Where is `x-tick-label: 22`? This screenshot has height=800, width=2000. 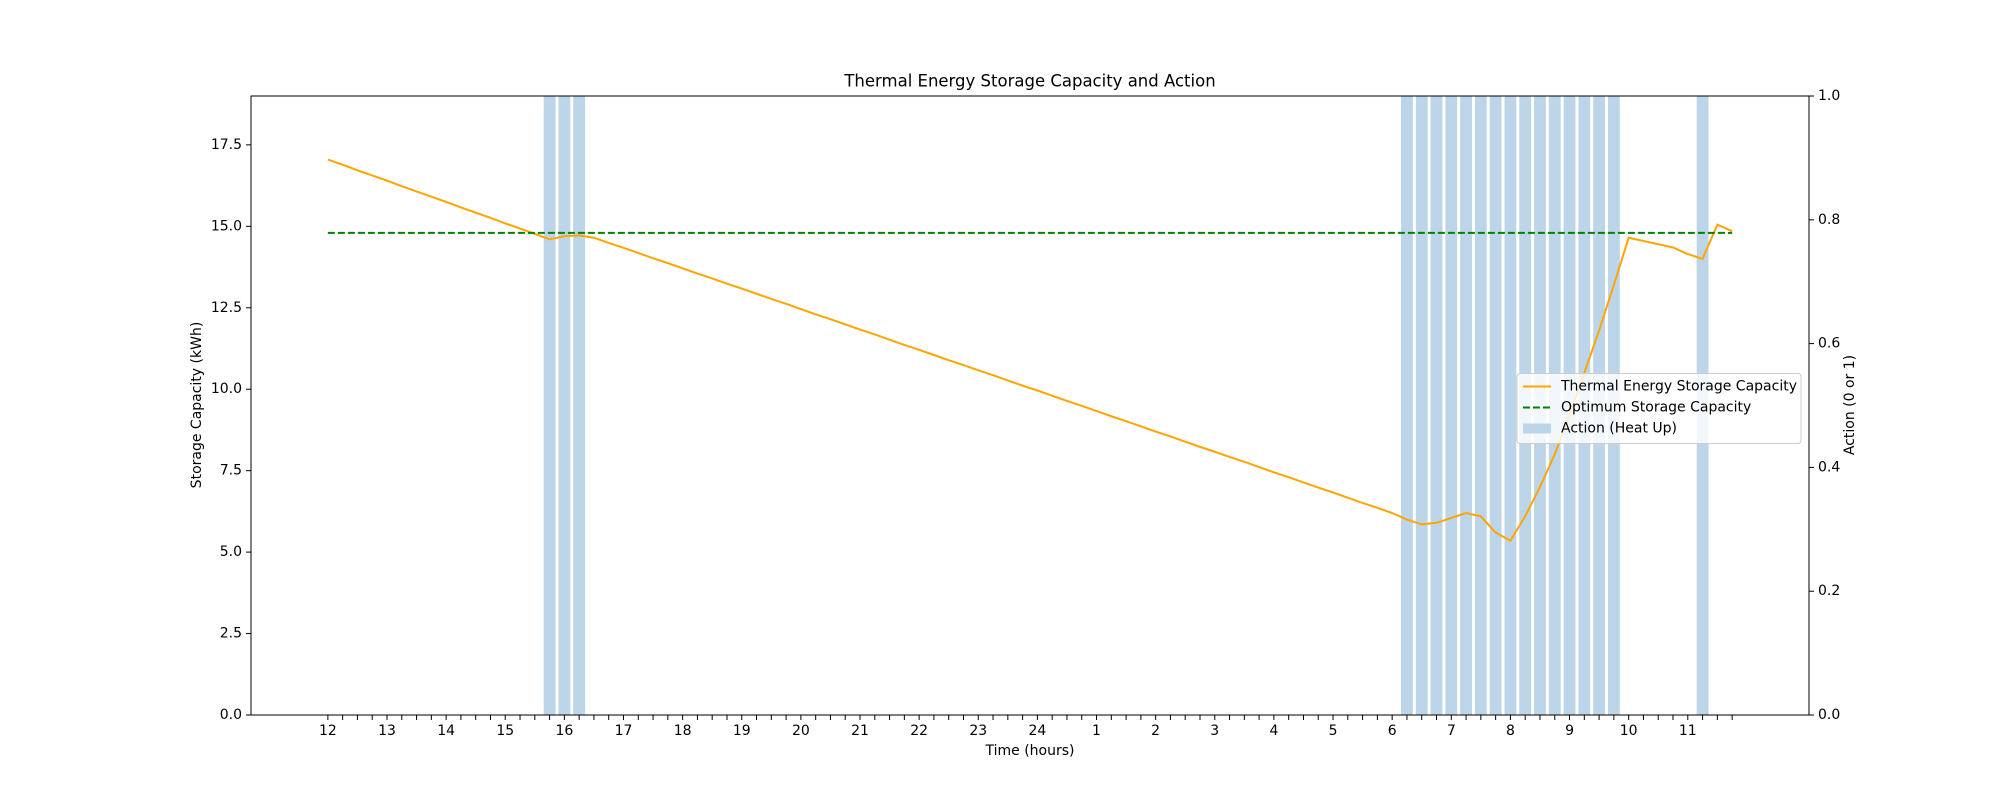
x-tick-label: 22 is located at coordinates (919, 731).